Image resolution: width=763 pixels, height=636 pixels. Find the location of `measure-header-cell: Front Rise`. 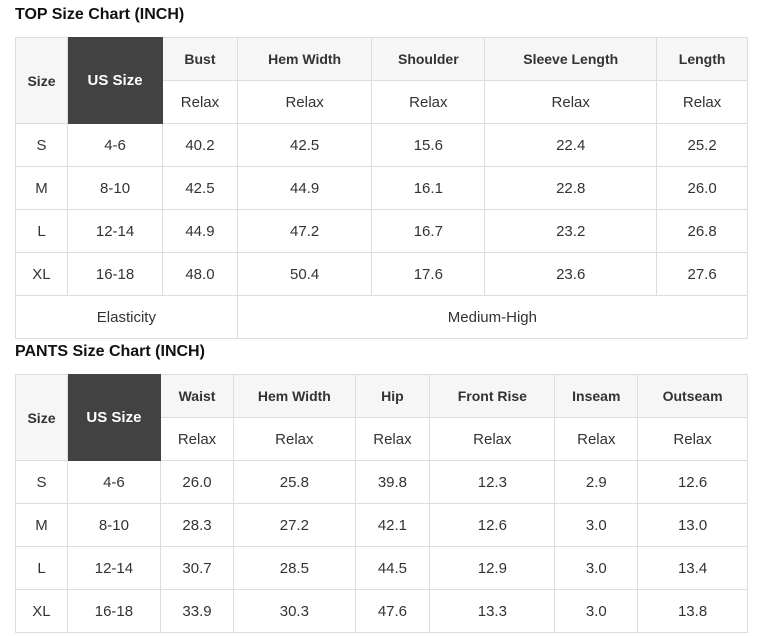

measure-header-cell: Front Rise is located at coordinates (492, 396).